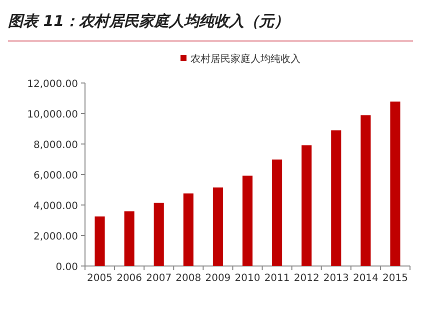 This screenshot has height=320, width=421. What do you see at coordinates (52, 115) in the screenshot?
I see `y-tick-label: 10,000.00` at bounding box center [52, 115].